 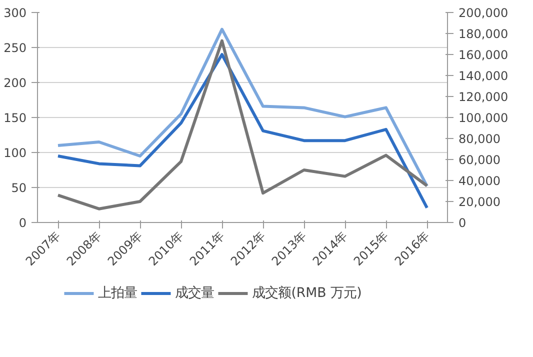 What do you see at coordinates (483, 76) in the screenshot?
I see `y2-tick-label: 140,000` at bounding box center [483, 76].